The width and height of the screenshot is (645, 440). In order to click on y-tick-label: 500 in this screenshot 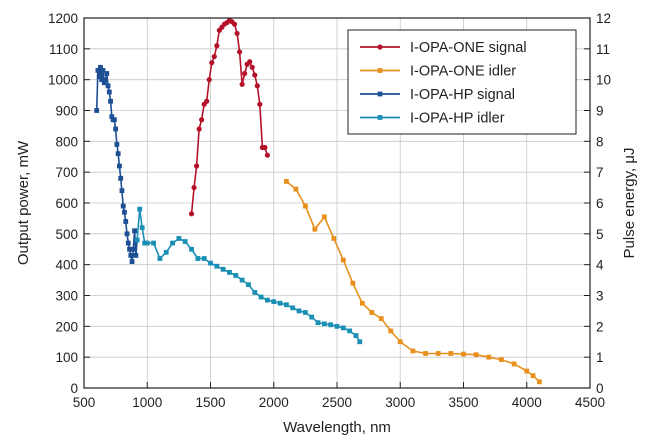, I will do `click(66, 234)`.